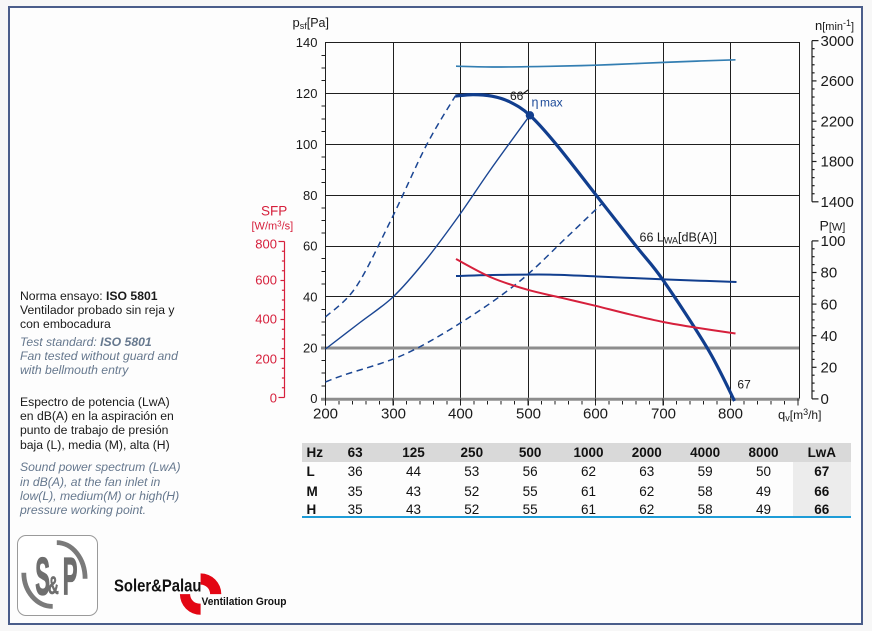 The image size is (872, 631). Describe the element at coordinates (678, 238) in the screenshot. I see `svg-text: 66 LWA[dB(A)]` at that location.